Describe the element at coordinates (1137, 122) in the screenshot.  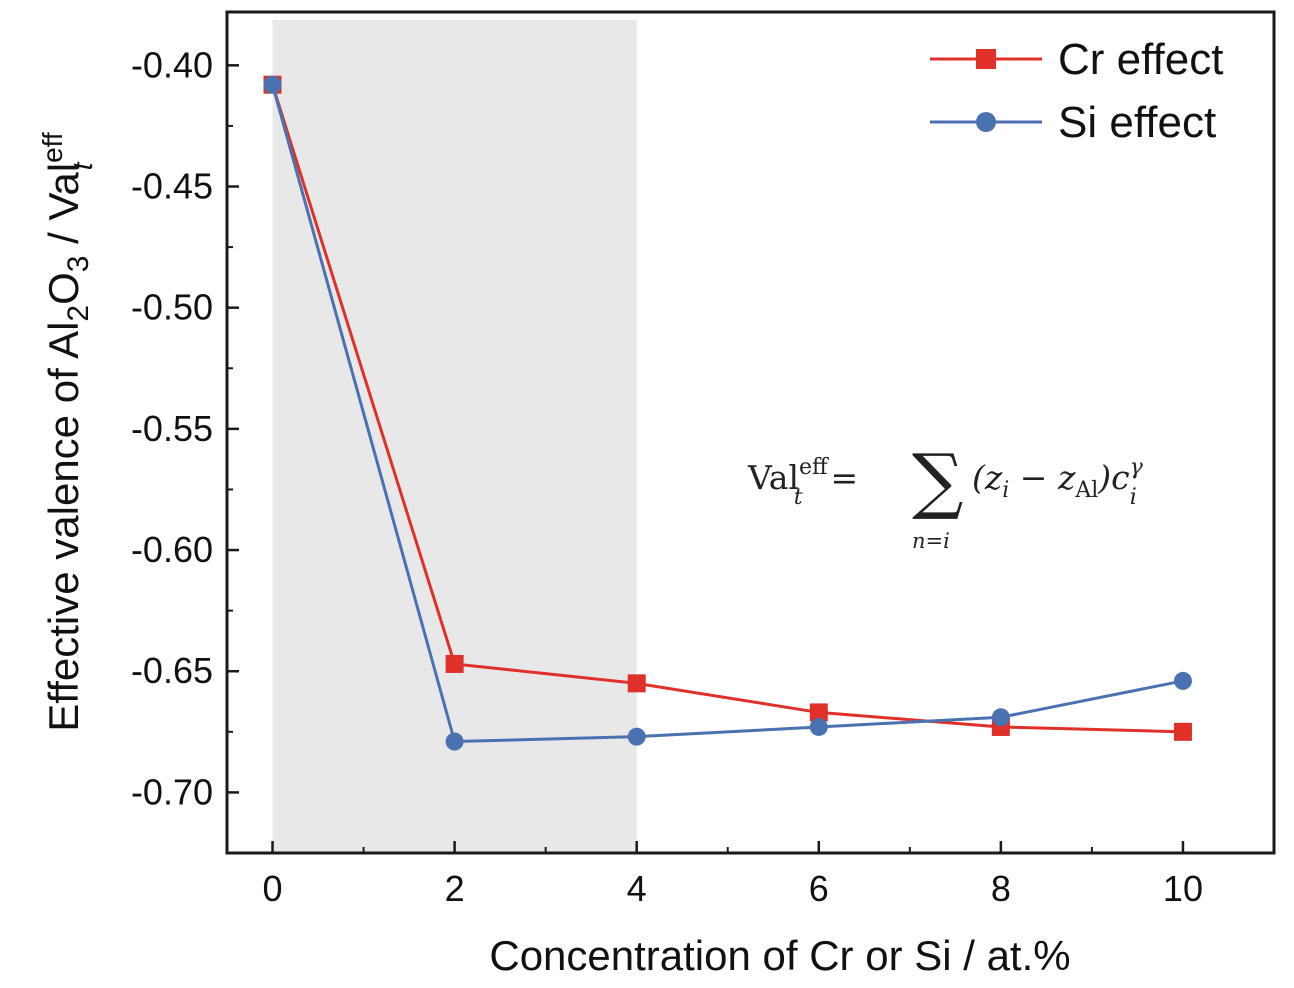
I see `legend-label-si: Si effect` at that location.